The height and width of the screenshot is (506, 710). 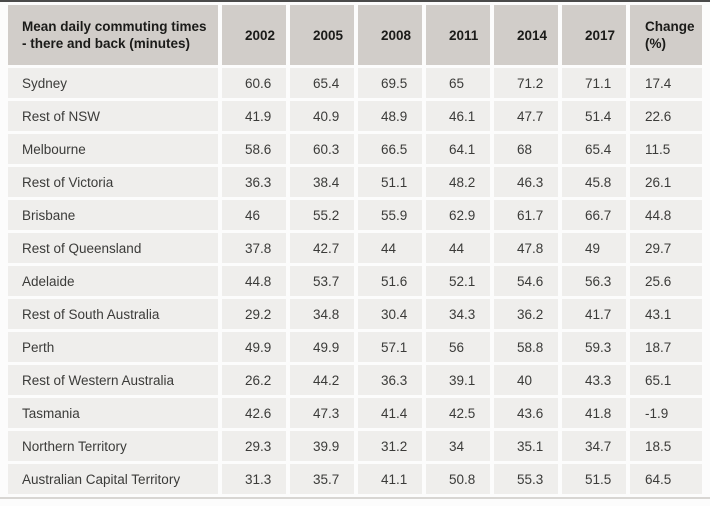 I want to click on column-header-2008: 2008, so click(x=390, y=35).